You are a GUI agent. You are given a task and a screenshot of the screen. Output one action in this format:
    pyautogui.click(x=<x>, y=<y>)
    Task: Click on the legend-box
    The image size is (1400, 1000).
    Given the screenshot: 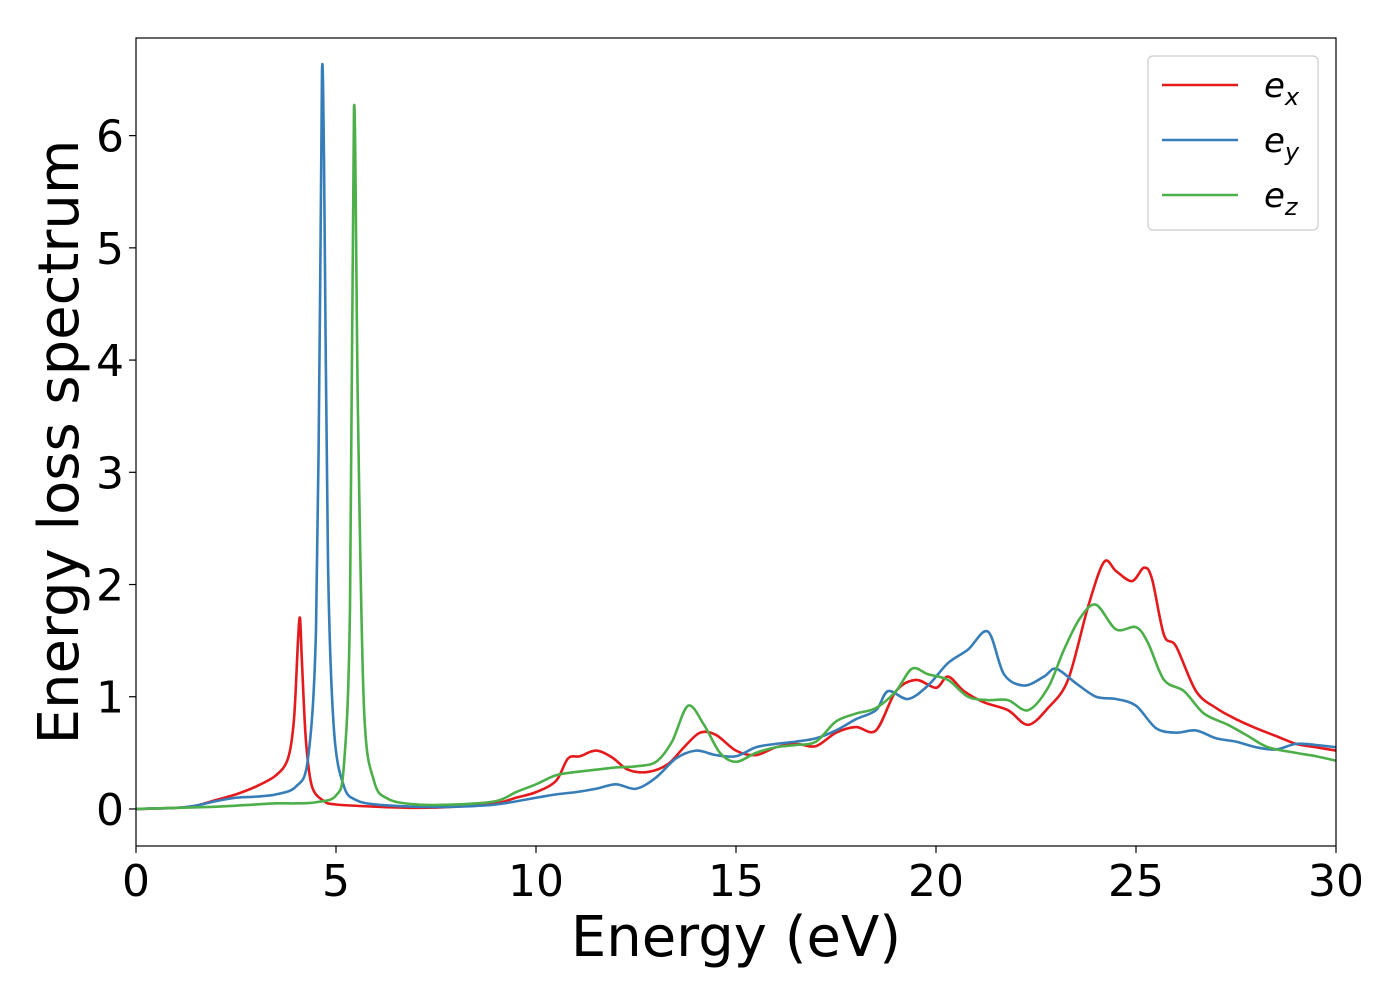 What is the action you would take?
    pyautogui.click(x=1233, y=143)
    